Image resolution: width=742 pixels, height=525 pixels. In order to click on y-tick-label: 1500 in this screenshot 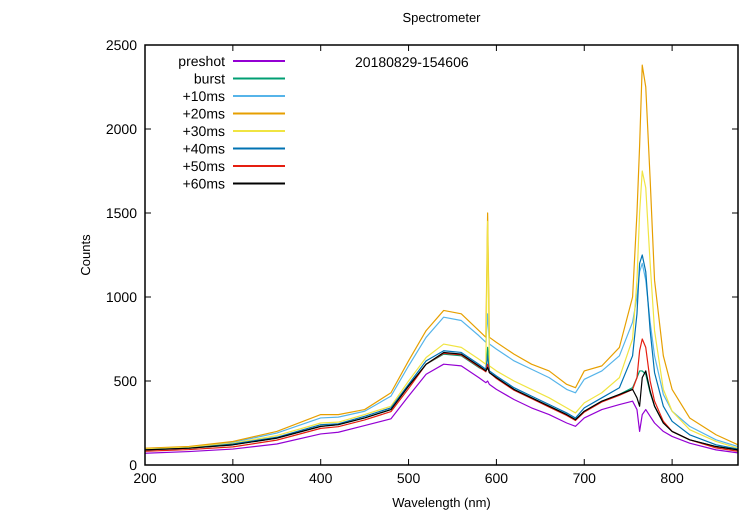, I will do `click(122, 213)`.